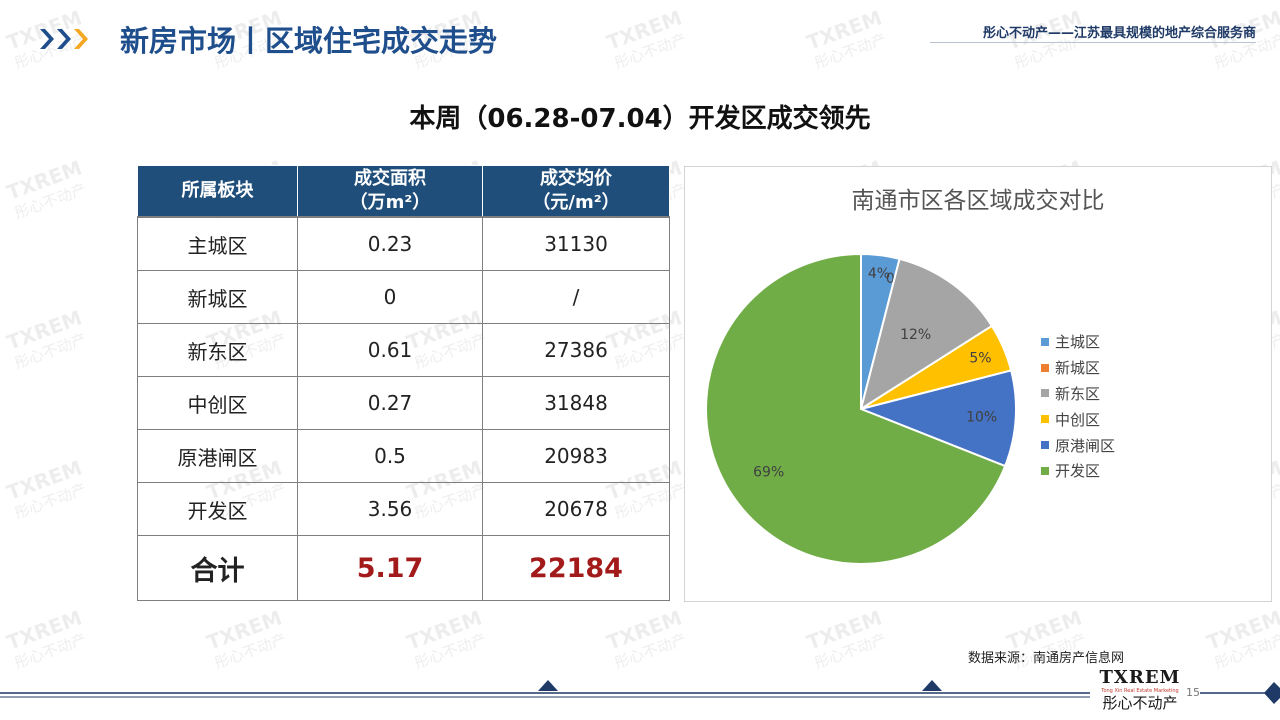 Image resolution: width=1280 pixels, height=720 pixels. Describe the element at coordinates (390, 403) in the screenshot. I see `row-area: 0.27` at that location.